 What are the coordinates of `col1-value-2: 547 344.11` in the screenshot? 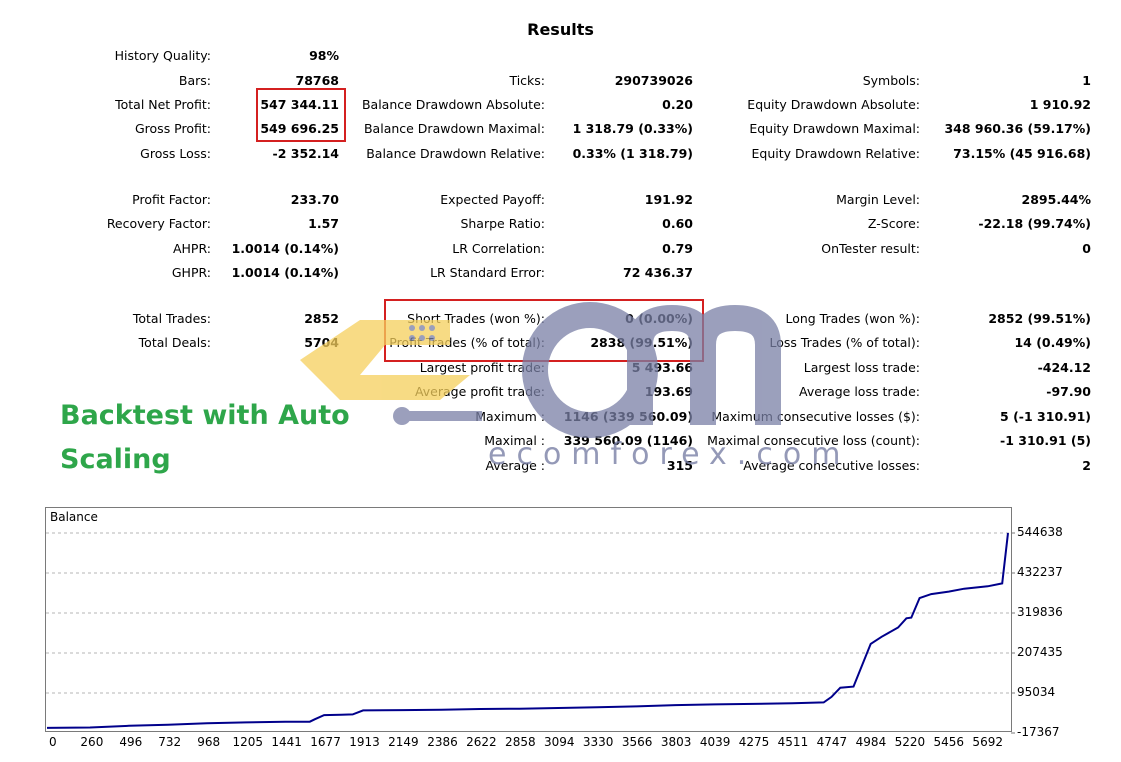 It's located at (299, 104).